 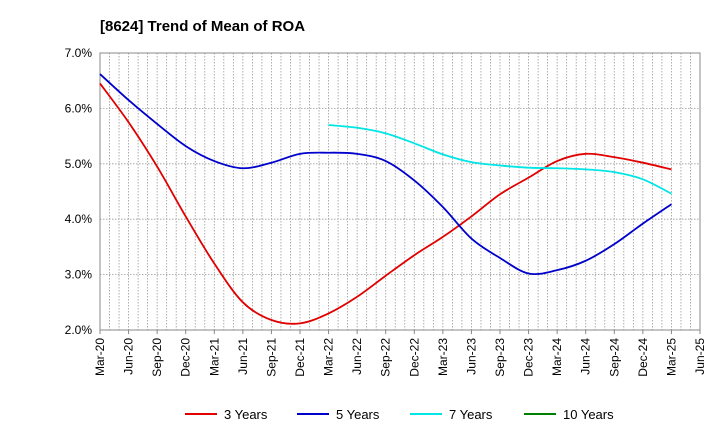 What do you see at coordinates (358, 414) in the screenshot?
I see `legend-label: 5 Years` at bounding box center [358, 414].